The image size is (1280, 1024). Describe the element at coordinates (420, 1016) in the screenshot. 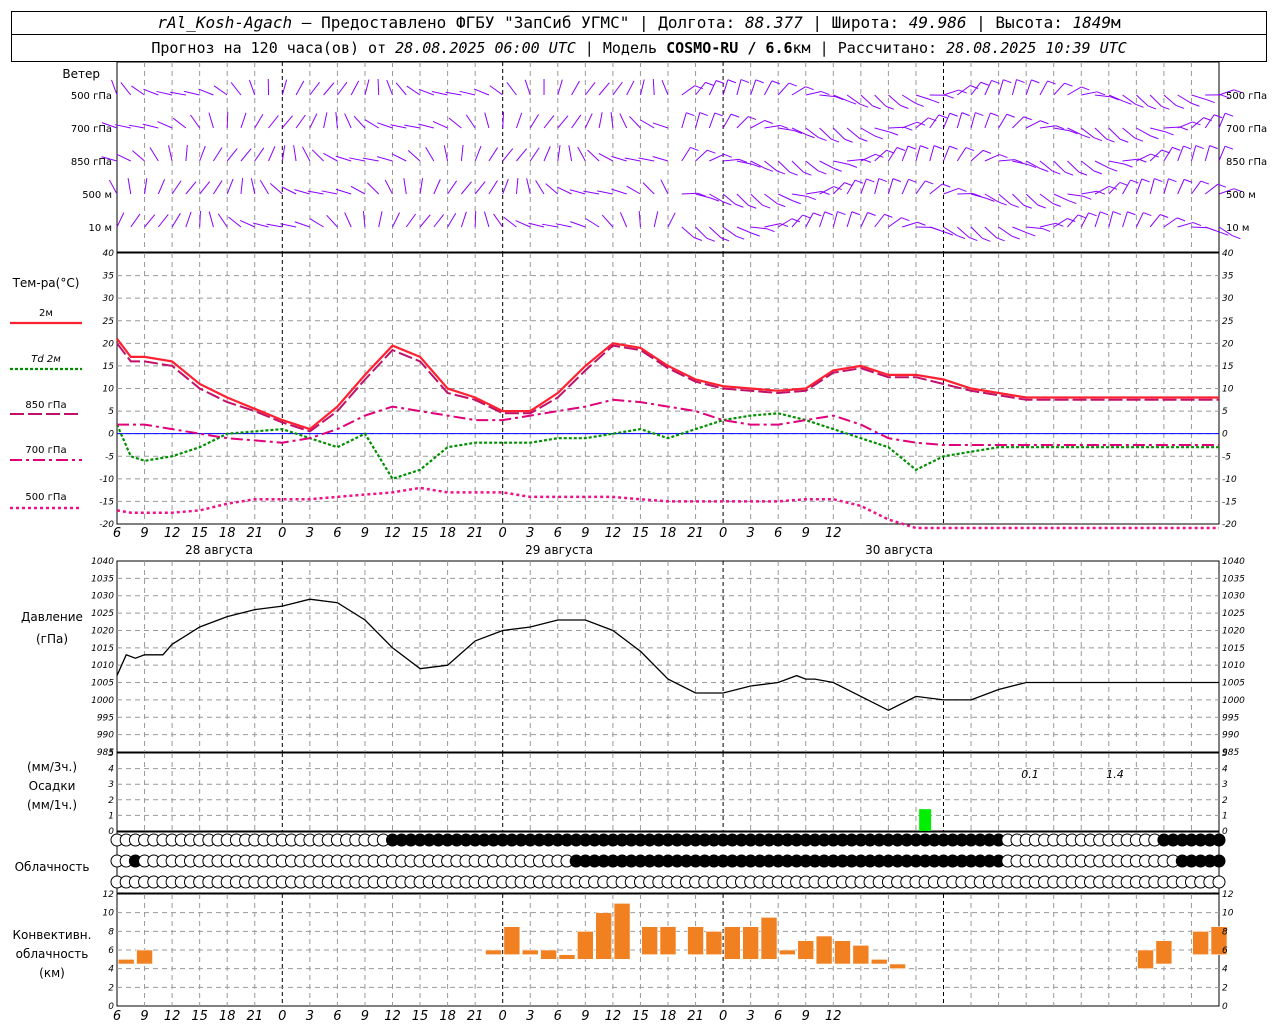

I see `x-tick-label-bottom: 15` at that location.